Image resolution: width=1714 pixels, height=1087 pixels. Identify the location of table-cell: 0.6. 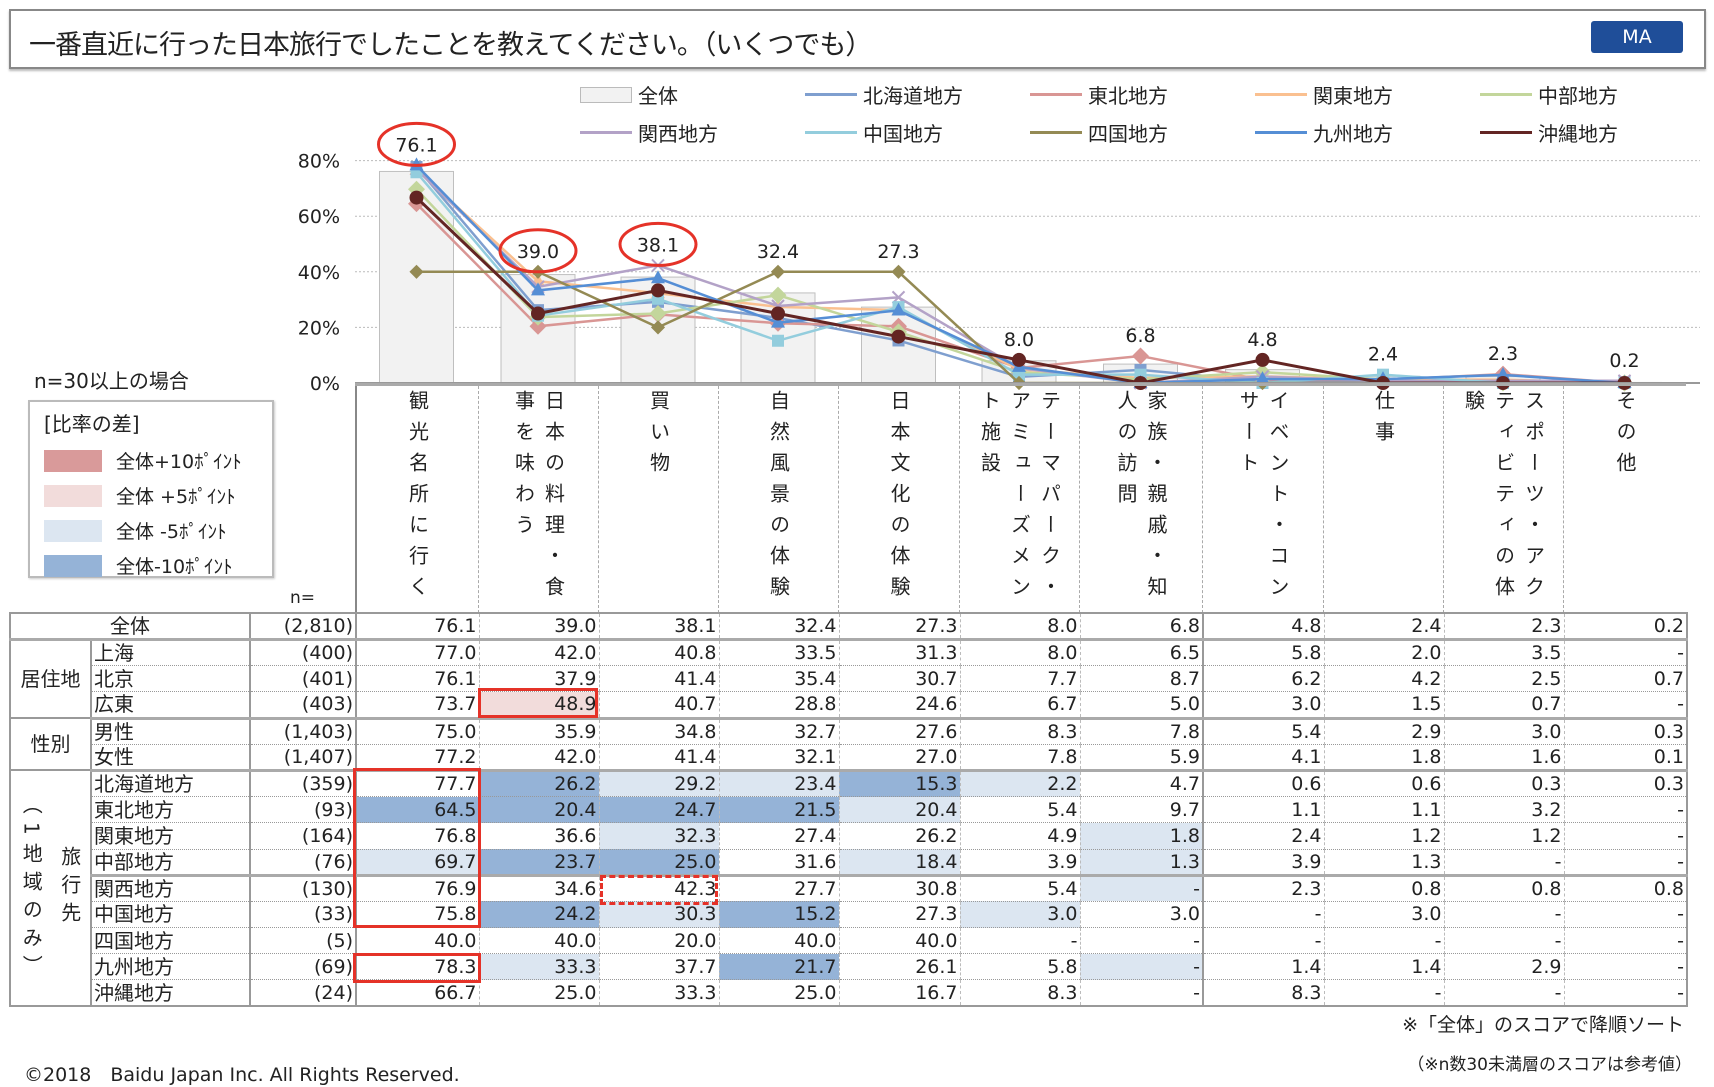
(1383, 784).